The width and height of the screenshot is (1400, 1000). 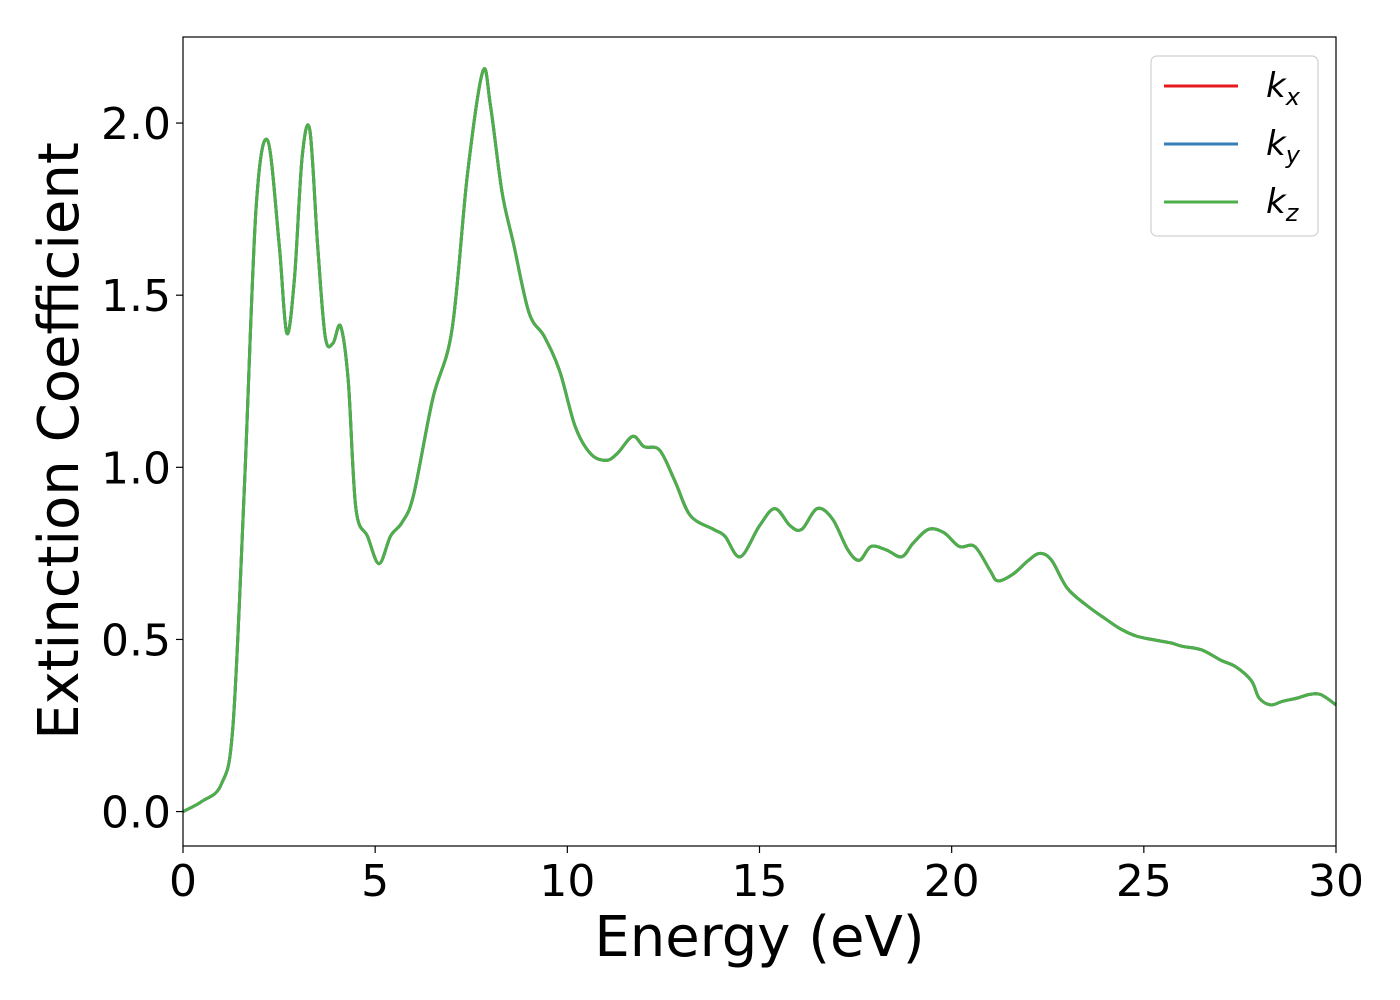 I want to click on x-tick-label: 0, so click(x=183, y=881).